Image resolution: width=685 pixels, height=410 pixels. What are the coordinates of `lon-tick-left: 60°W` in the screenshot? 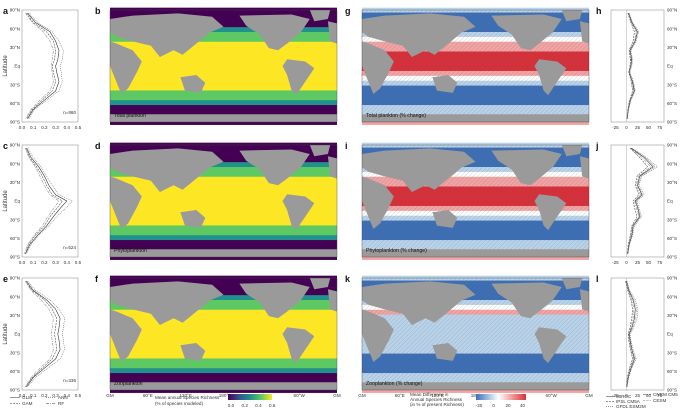 It's located at (300, 395).